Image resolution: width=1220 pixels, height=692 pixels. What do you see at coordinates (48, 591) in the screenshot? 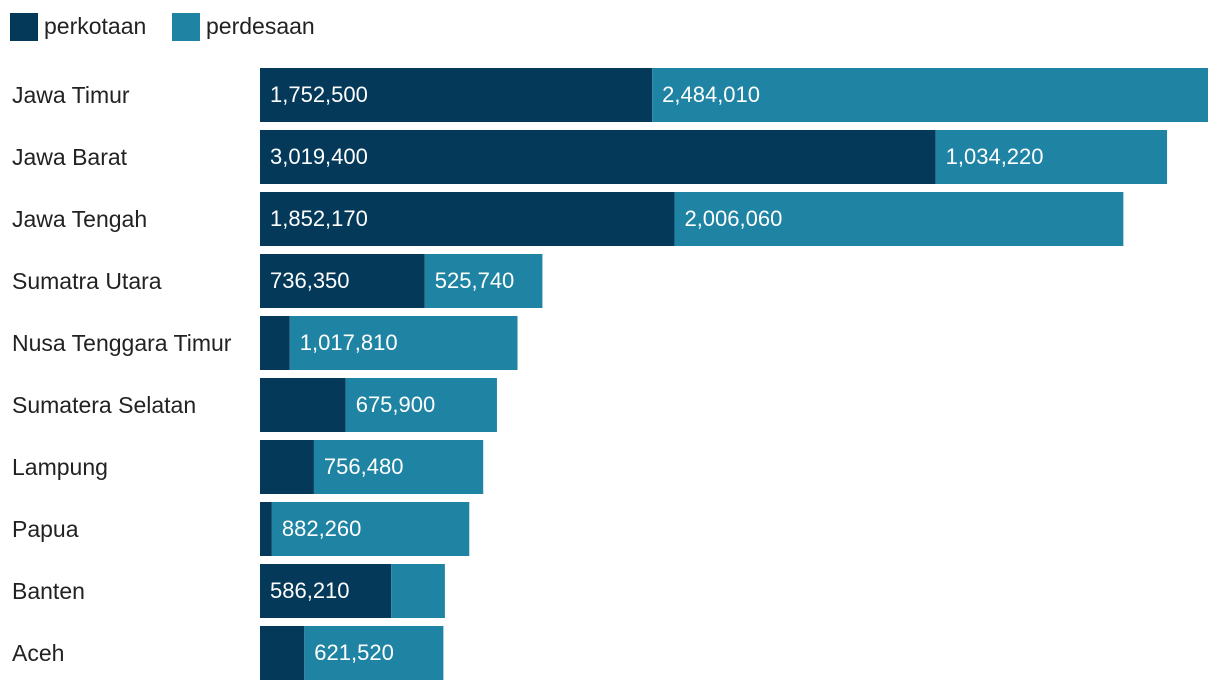
I see `category-label-banten: Banten` at bounding box center [48, 591].